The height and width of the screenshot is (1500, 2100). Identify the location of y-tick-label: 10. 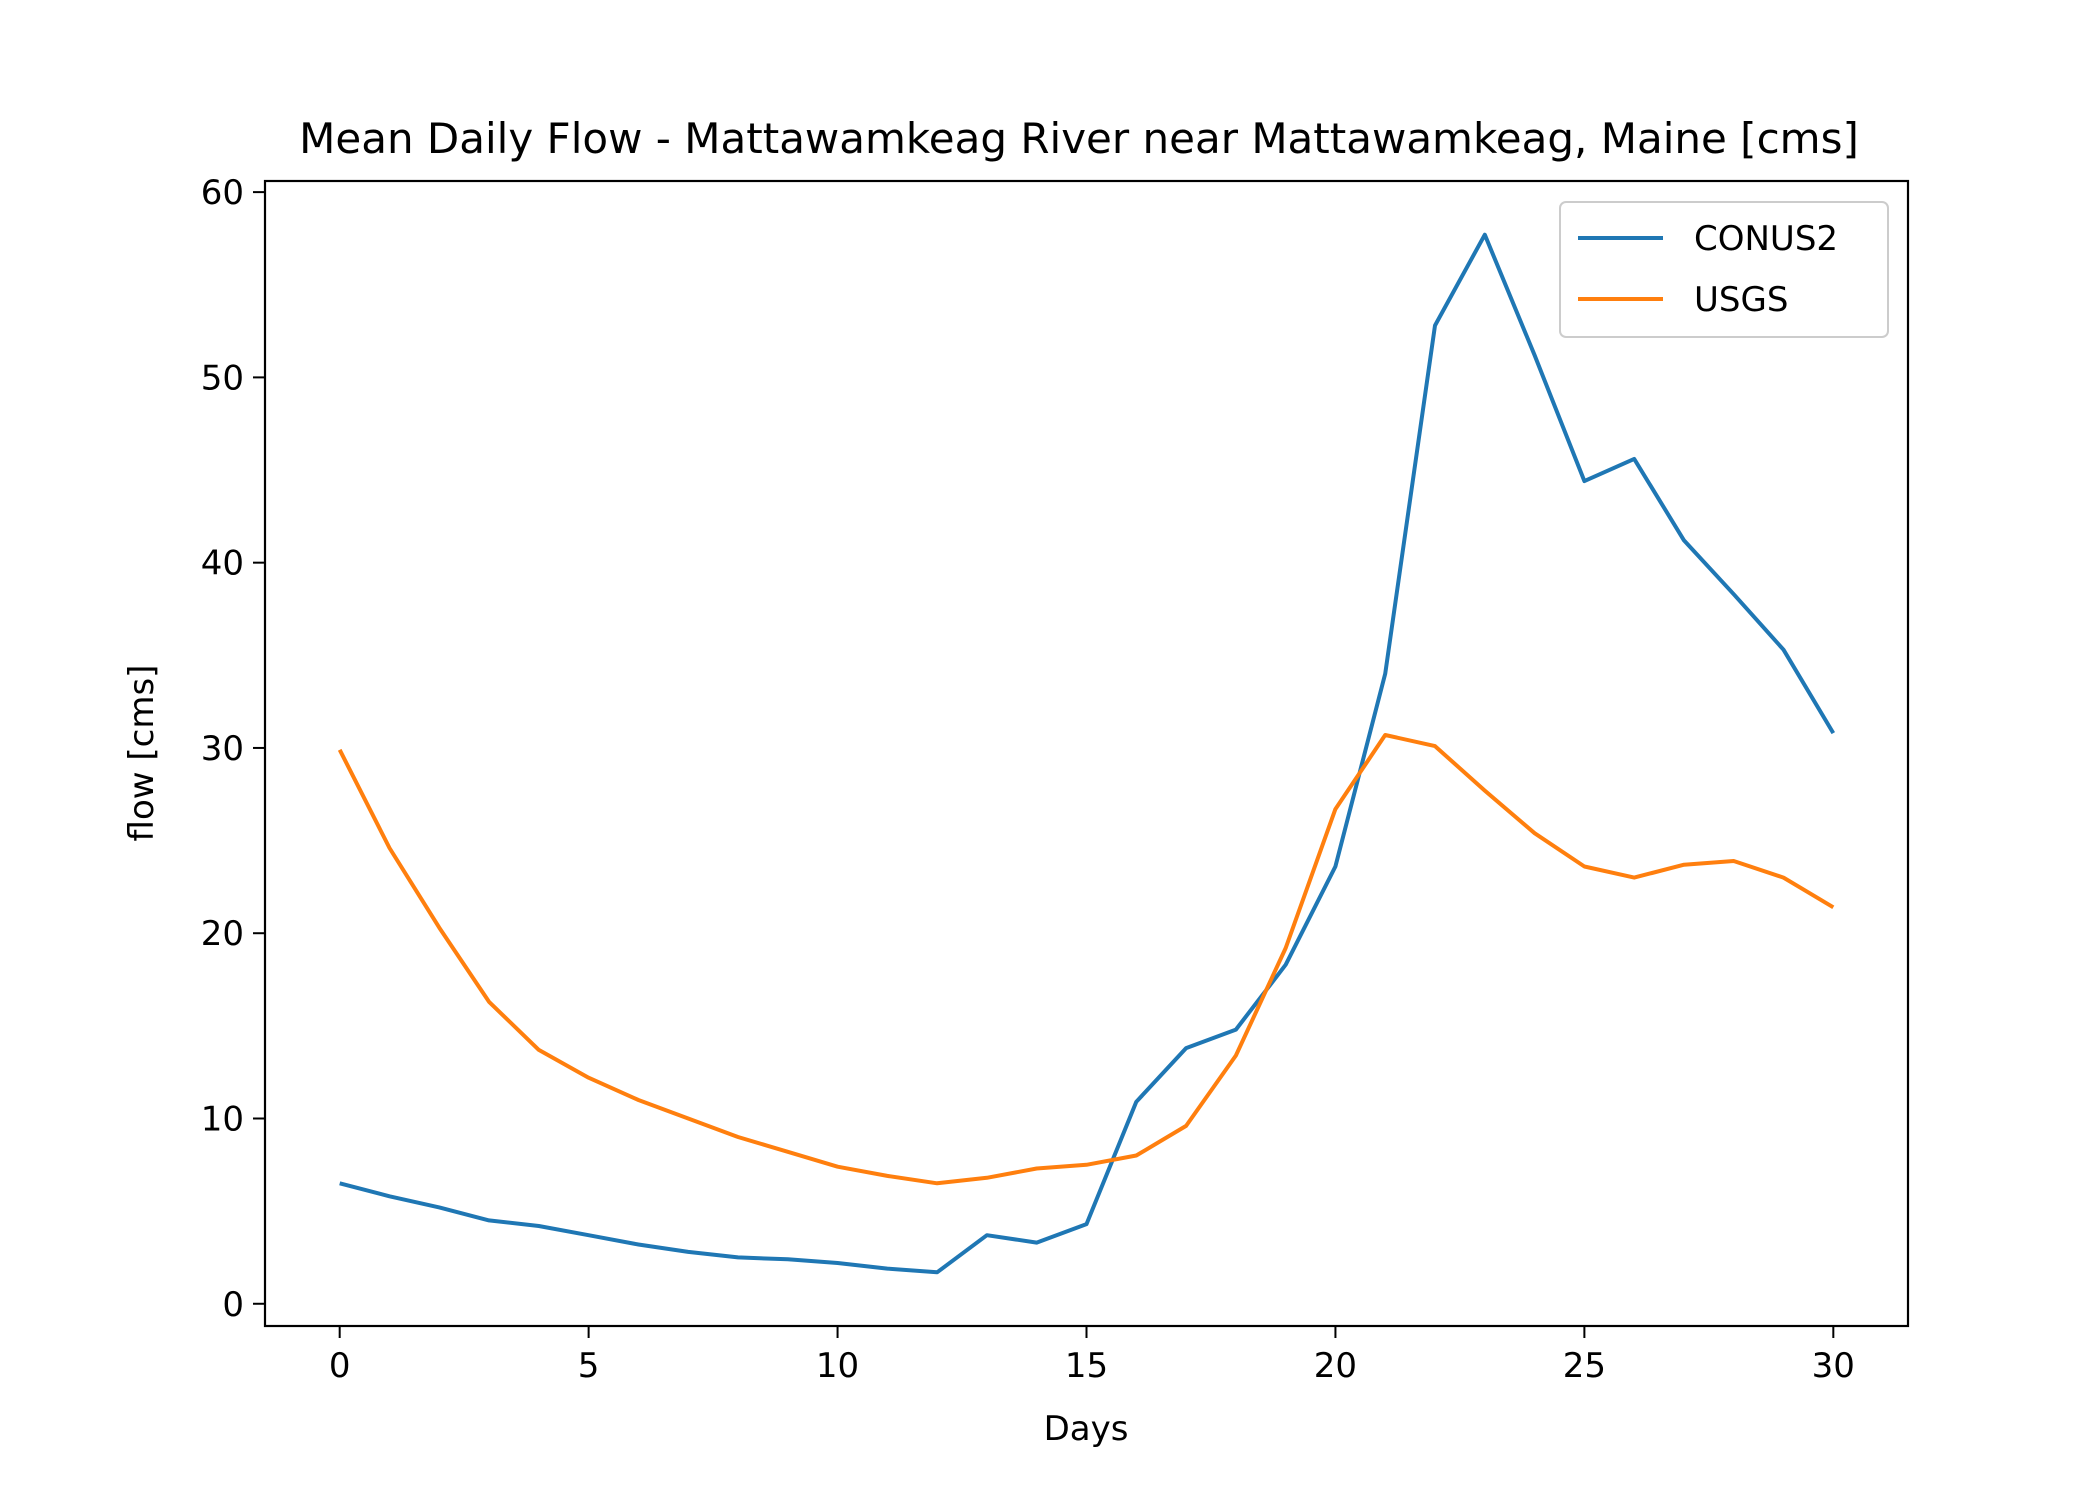
(222, 1119).